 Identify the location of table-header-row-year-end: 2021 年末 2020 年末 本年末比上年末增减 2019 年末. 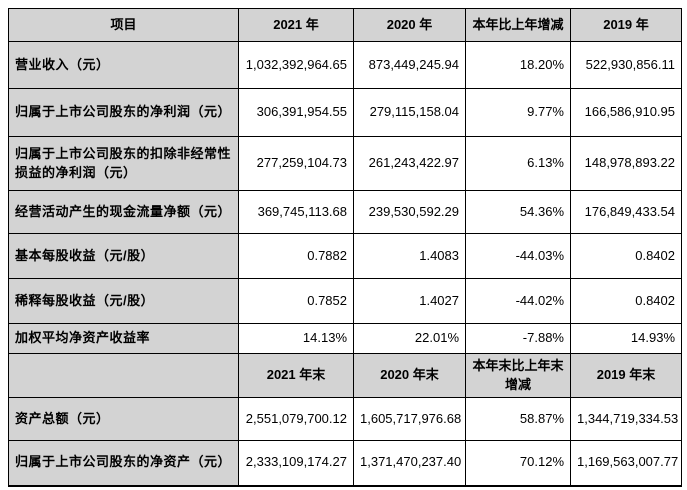
(345, 375).